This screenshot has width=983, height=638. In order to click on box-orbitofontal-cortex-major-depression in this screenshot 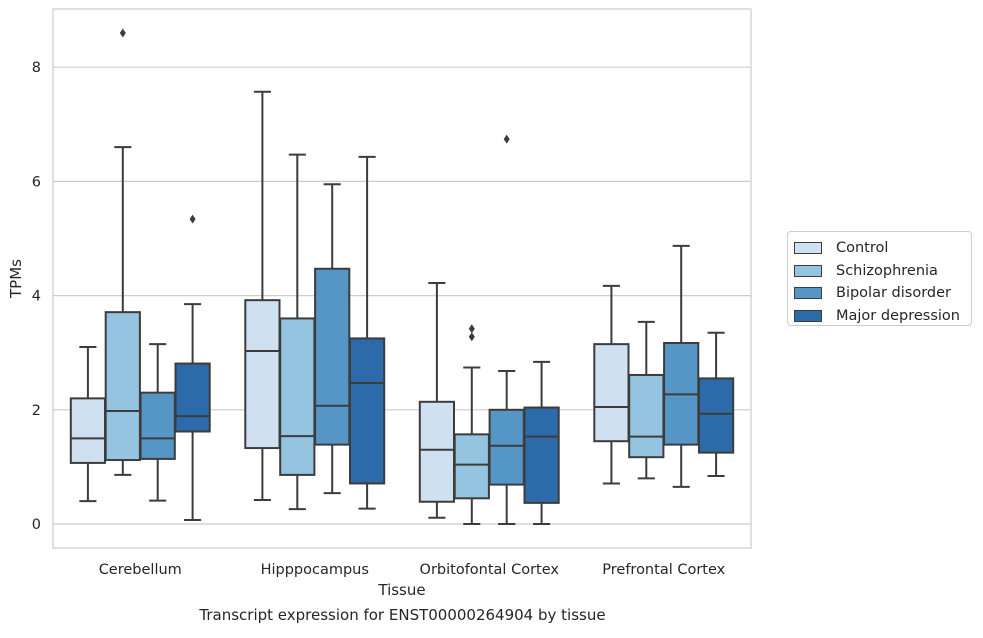, I will do `click(541, 442)`.